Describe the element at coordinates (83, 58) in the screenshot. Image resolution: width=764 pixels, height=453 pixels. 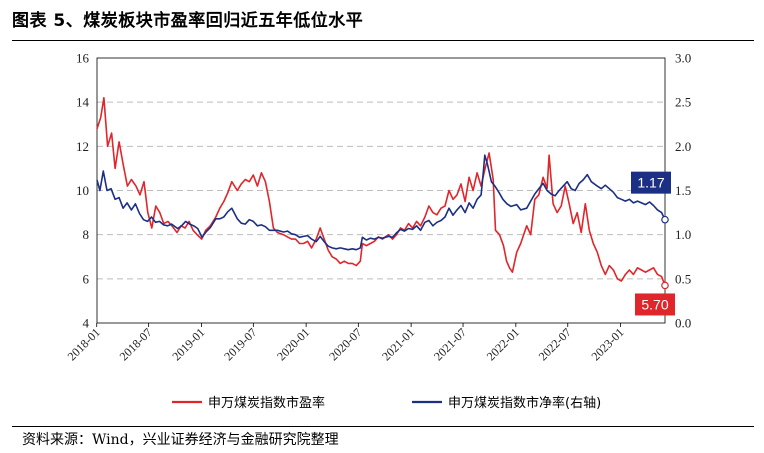
I see `left-axis-tick-label: 16` at that location.